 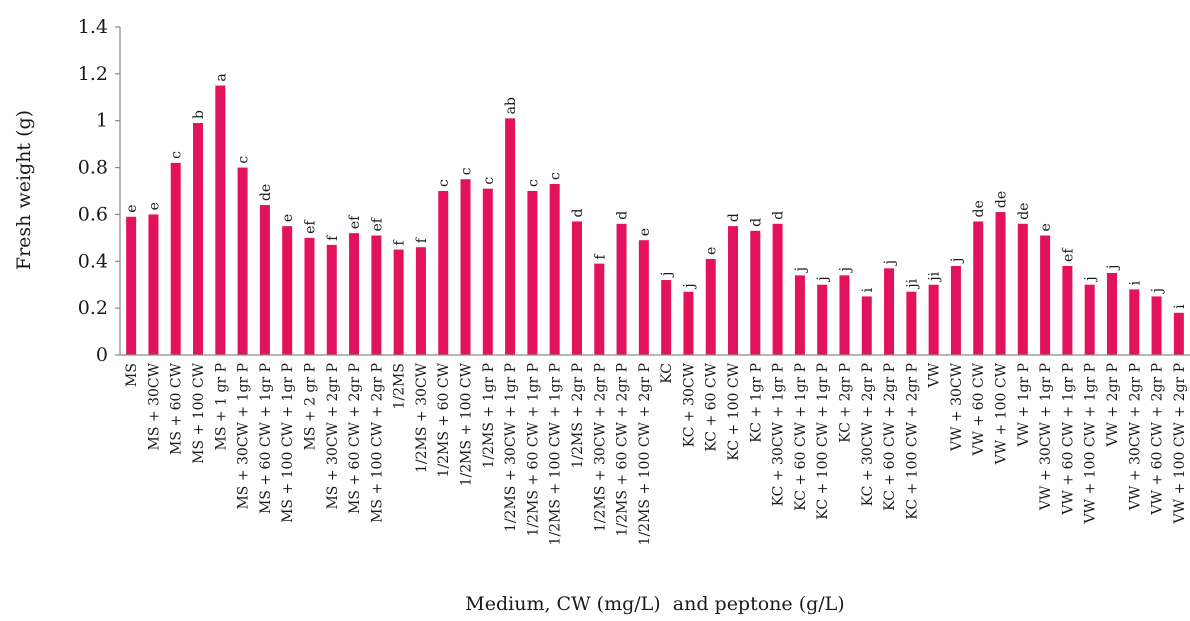 I want to click on y-tick-label: 0.8, so click(x=93, y=168).